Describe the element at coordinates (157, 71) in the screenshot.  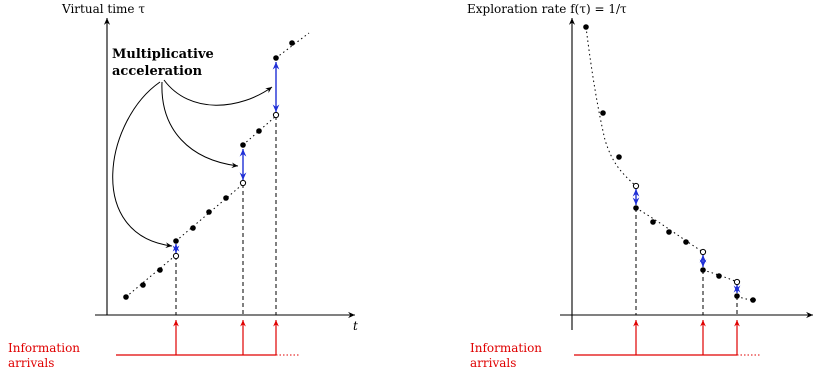
I see `annotation-line-2: acceleration` at that location.